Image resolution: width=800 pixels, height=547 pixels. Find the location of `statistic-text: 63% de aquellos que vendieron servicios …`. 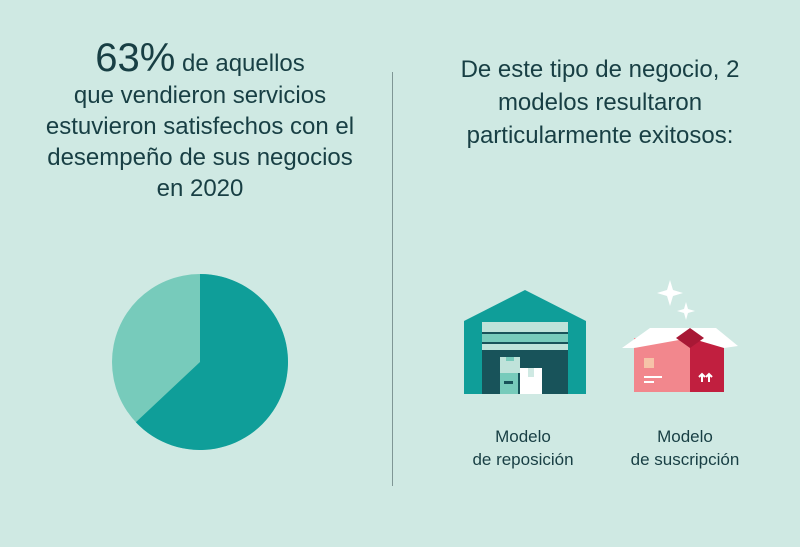

statistic-text: 63% de aquellos que vendieron servicios … is located at coordinates (200, 120).